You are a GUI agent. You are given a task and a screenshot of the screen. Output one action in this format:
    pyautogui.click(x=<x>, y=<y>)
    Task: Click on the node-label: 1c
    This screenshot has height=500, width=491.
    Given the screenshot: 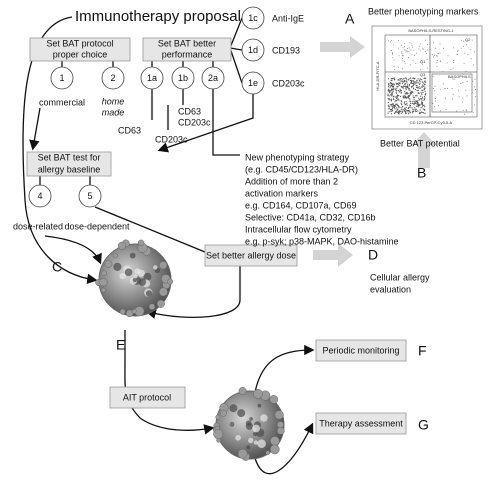 What is the action you would take?
    pyautogui.click(x=253, y=18)
    